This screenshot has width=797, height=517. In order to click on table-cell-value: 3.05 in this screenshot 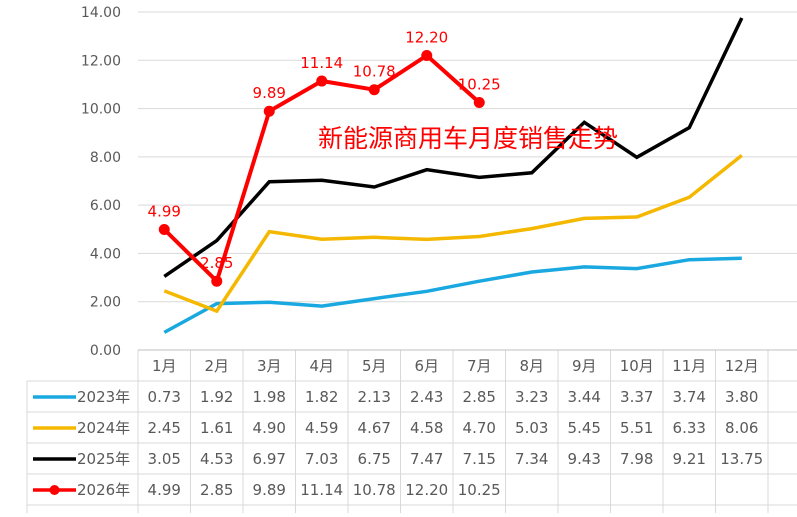, I will do `click(164, 459)`.